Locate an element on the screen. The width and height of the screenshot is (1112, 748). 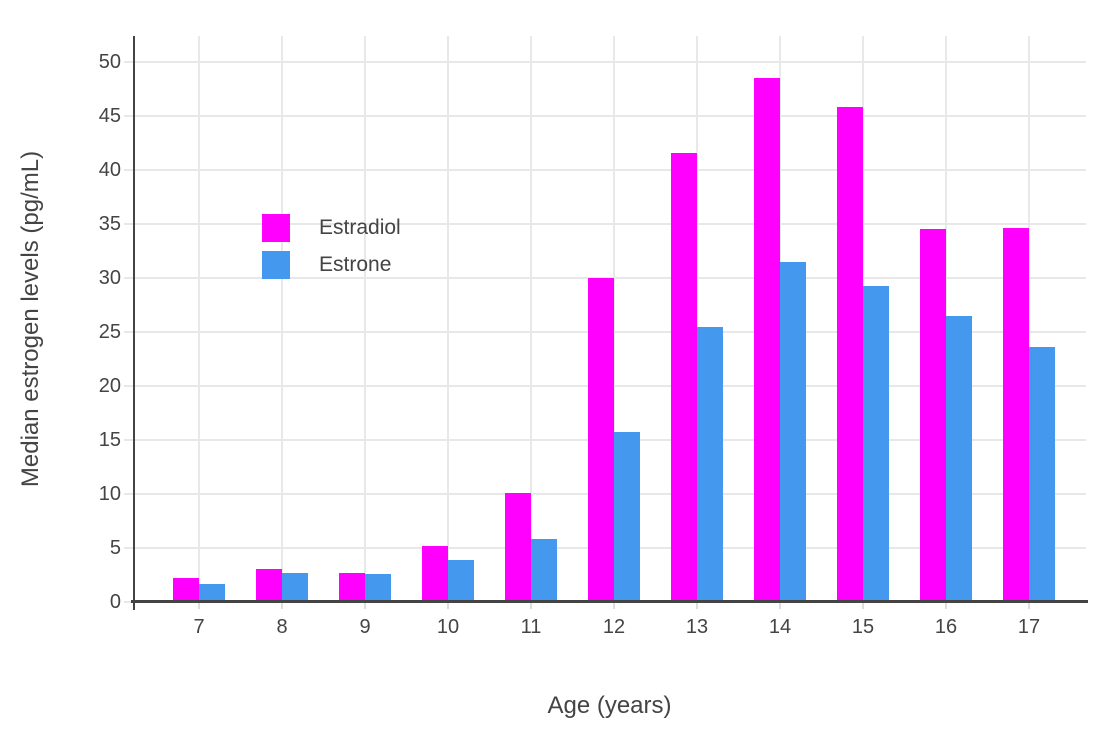
legend-label: Estradiol is located at coordinates (360, 227).